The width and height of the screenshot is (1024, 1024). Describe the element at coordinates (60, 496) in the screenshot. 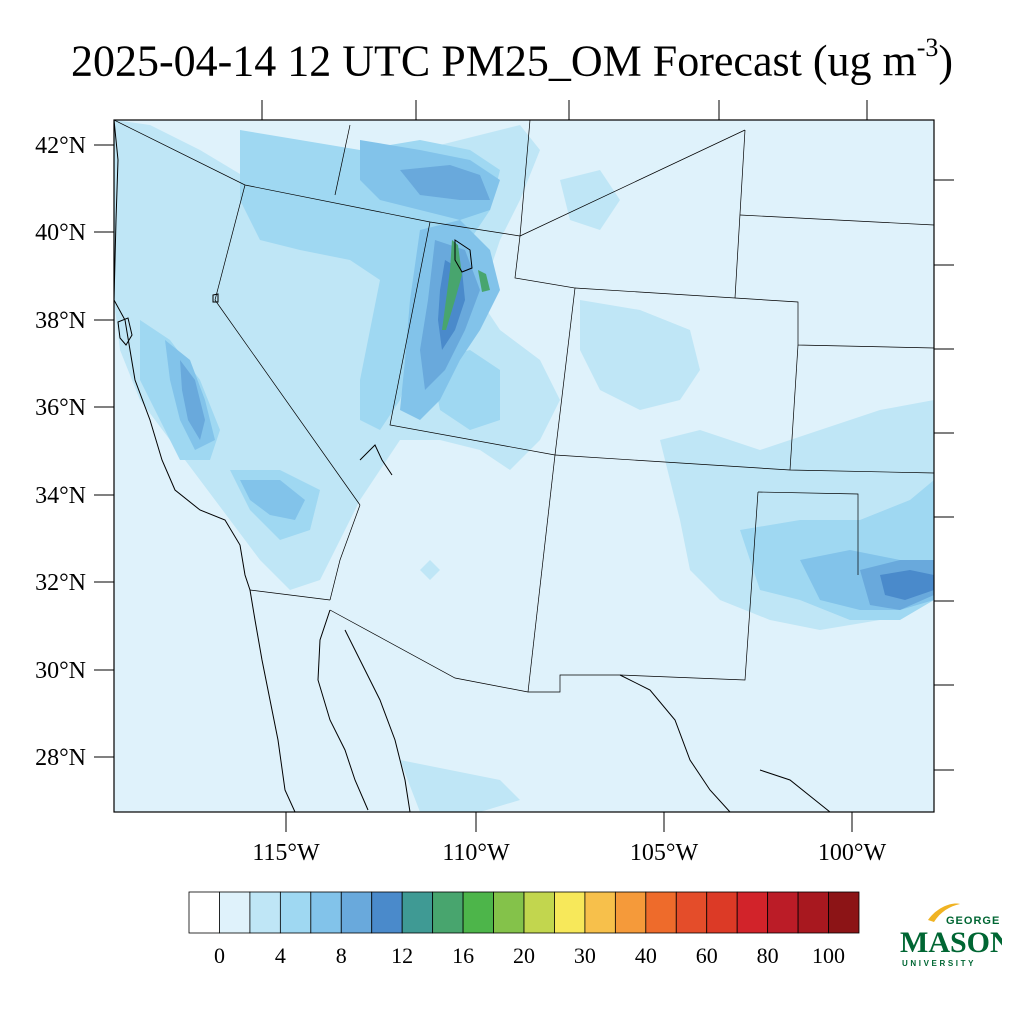

I see `lat-label-34: 34°N` at that location.